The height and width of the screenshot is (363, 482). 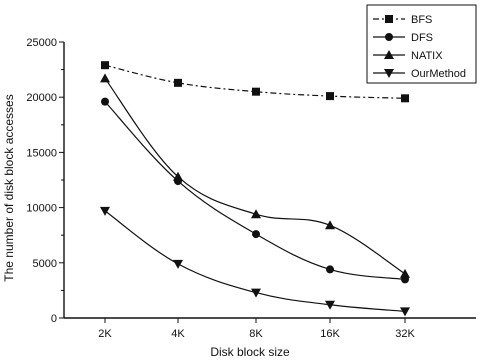 I want to click on x-axis-ticks: 2K 4K 8K 16K 32K, so click(x=256, y=329).